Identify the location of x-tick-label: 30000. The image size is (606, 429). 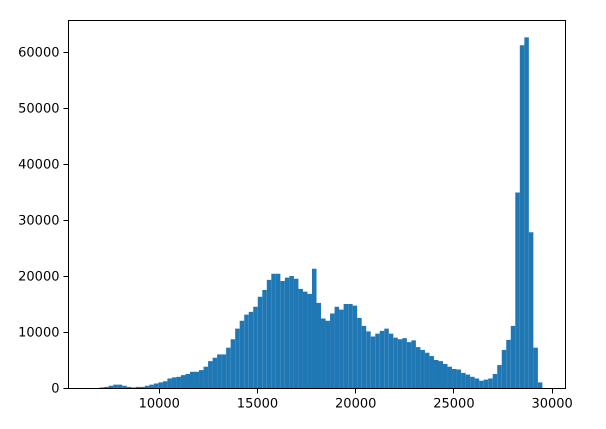
(552, 404).